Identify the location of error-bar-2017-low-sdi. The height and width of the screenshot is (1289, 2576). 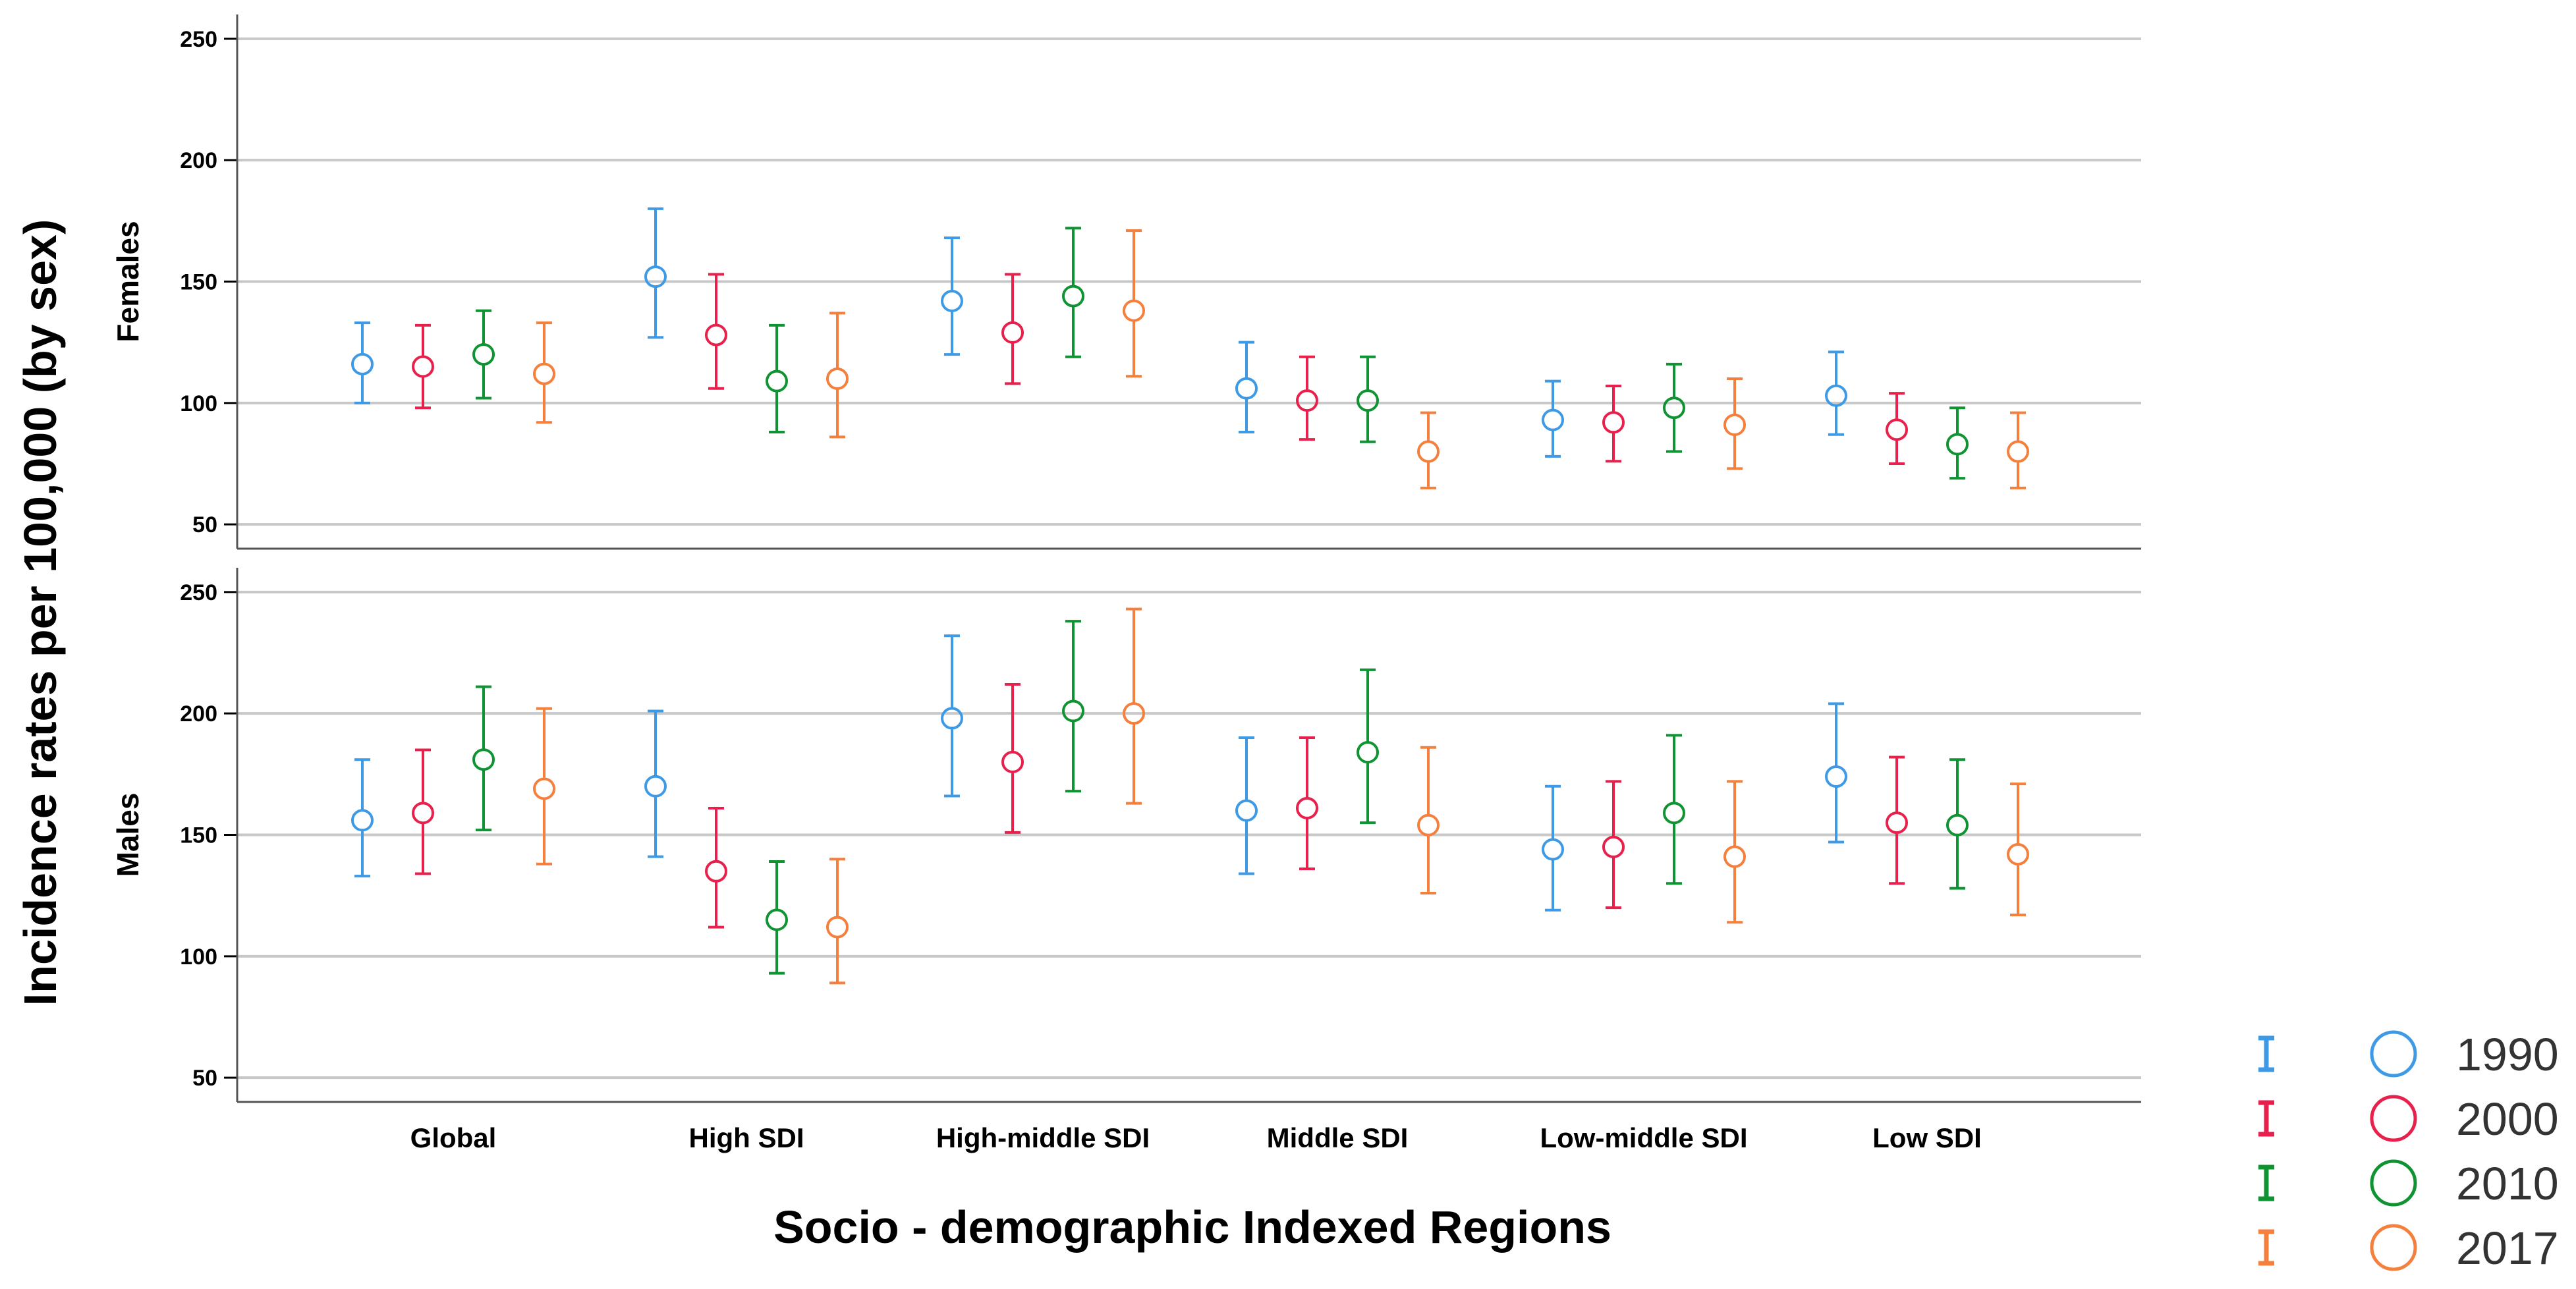
(2018, 450).